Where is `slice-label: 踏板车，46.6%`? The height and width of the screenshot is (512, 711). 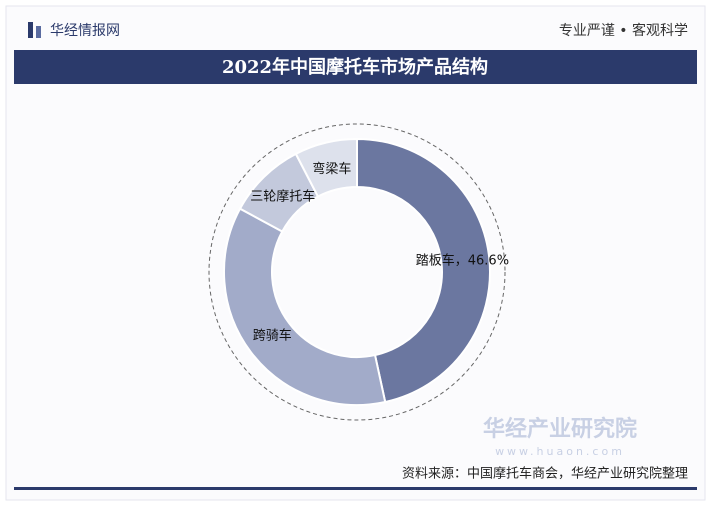
slice-label: 踏板车，46.6% is located at coordinates (462, 260).